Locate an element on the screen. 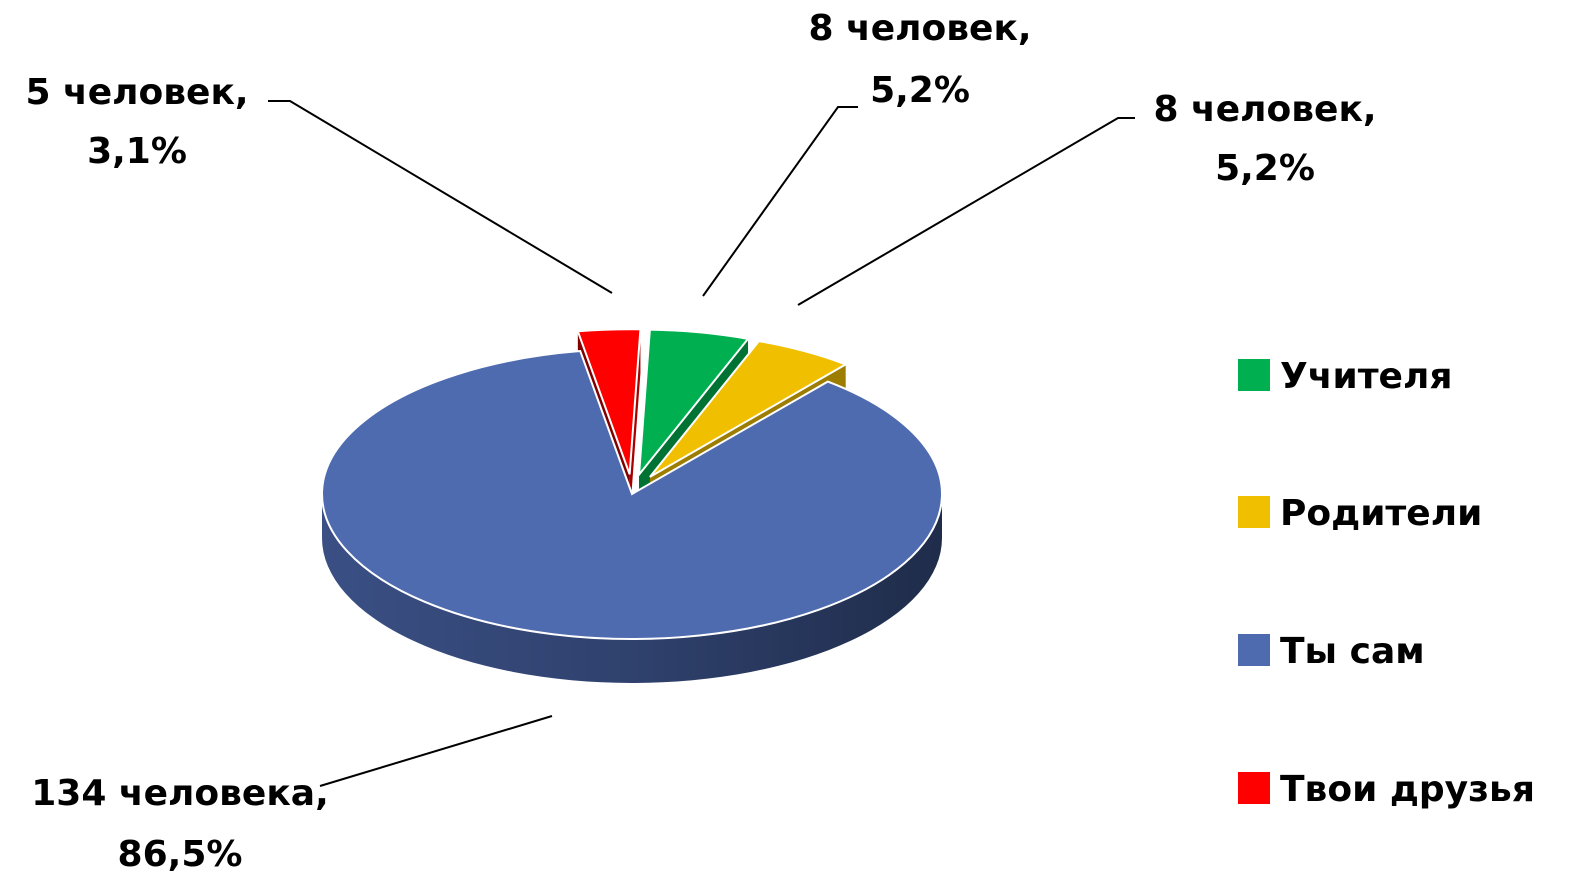 This screenshot has height=885, width=1590. data-label-self-percent: 86,5% is located at coordinates (180, 854).